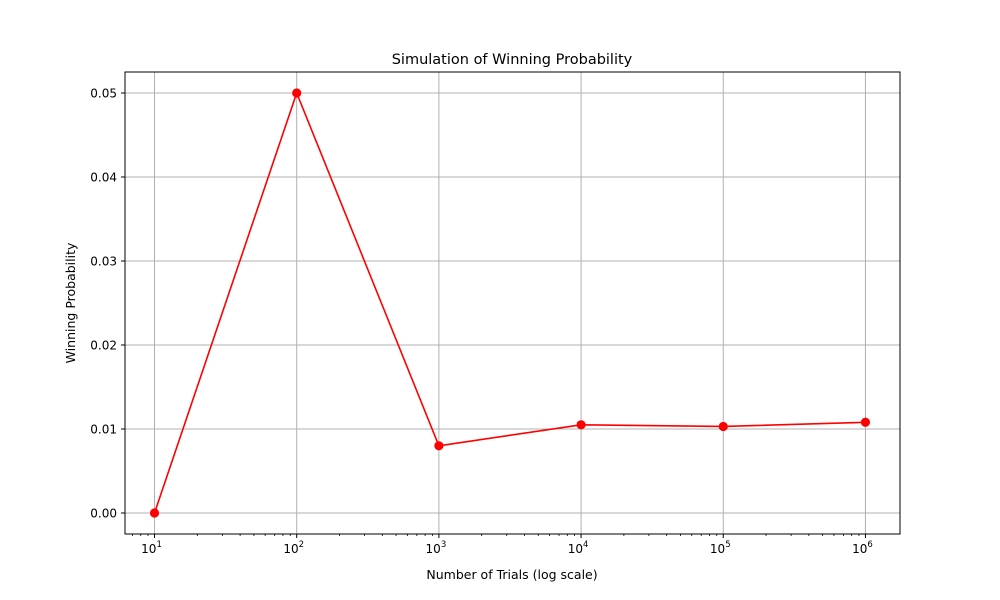 The image size is (1000, 600). What do you see at coordinates (70, 302) in the screenshot?
I see `y-axis-label: Winning Probability` at bounding box center [70, 302].